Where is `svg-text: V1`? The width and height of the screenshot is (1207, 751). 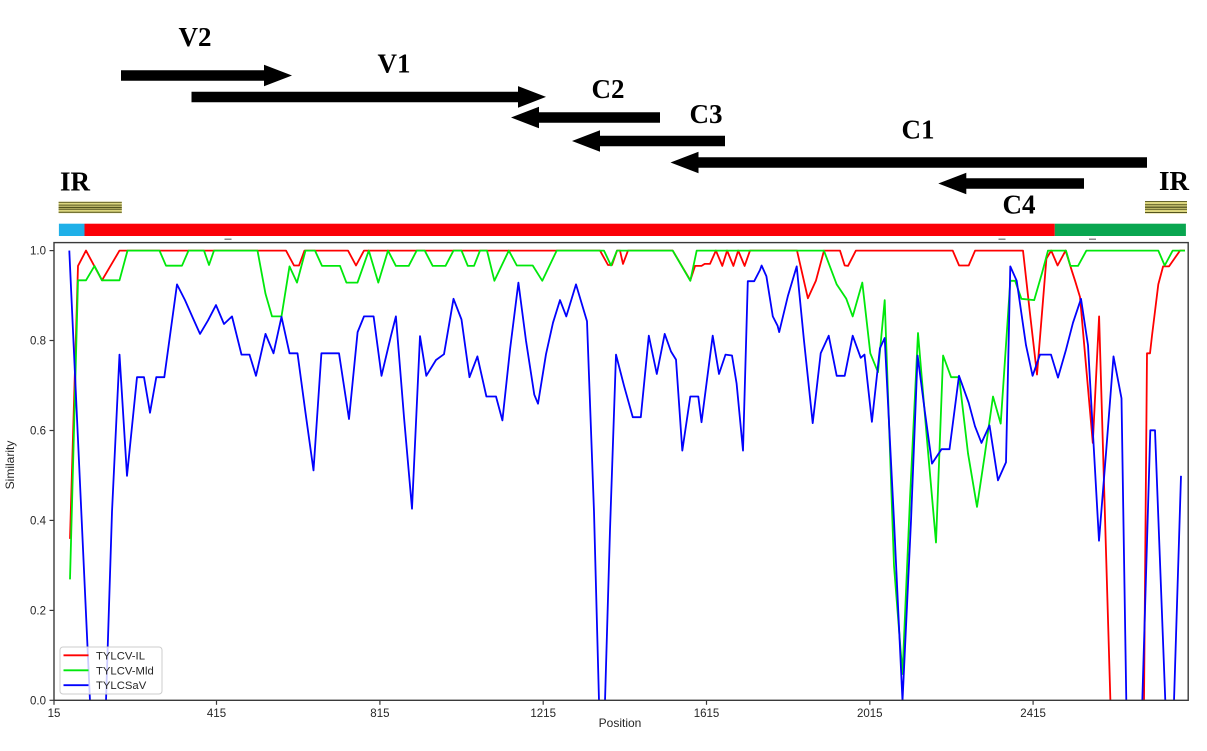 svg-text: V1 is located at coordinates (394, 64).